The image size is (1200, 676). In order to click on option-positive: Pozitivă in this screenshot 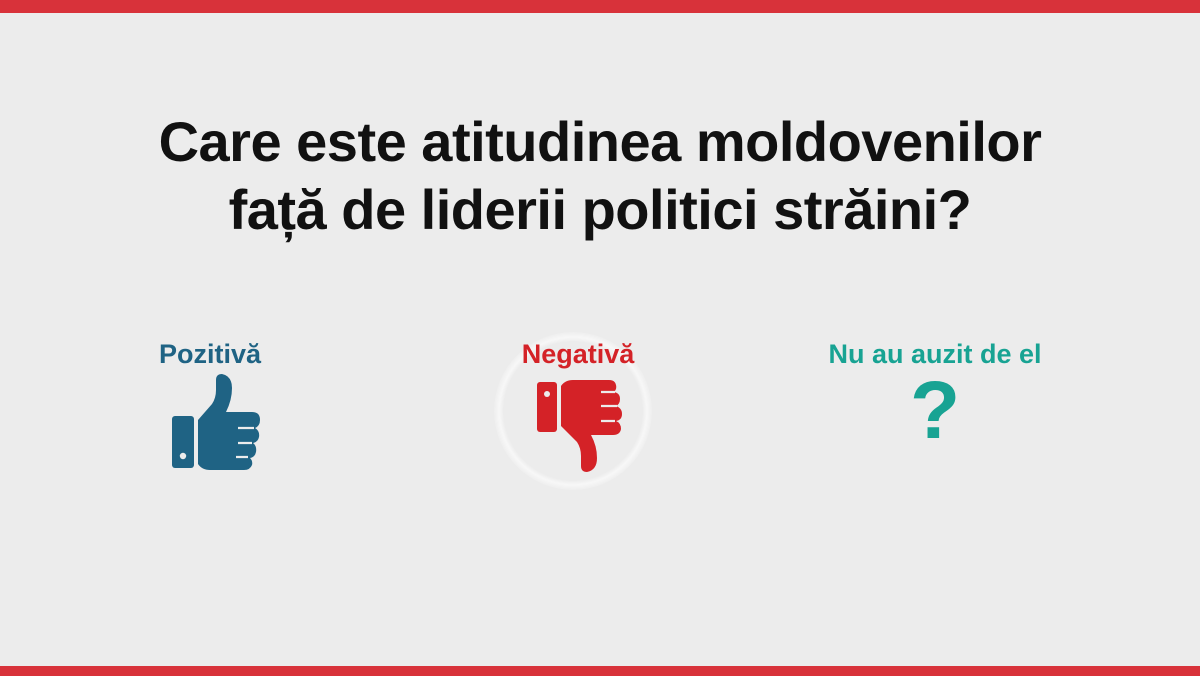, I will do `click(210, 405)`.